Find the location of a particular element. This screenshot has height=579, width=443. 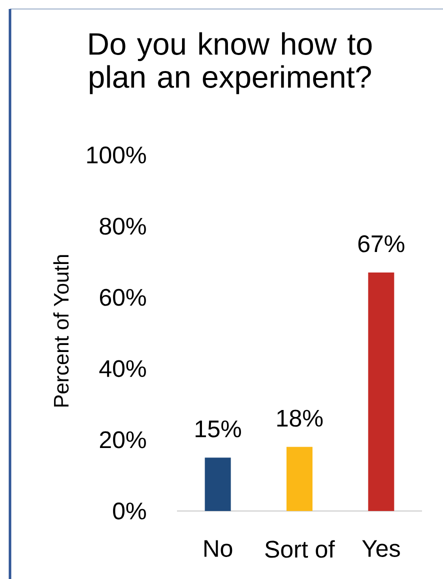

data-label: 67% is located at coordinates (381, 243).